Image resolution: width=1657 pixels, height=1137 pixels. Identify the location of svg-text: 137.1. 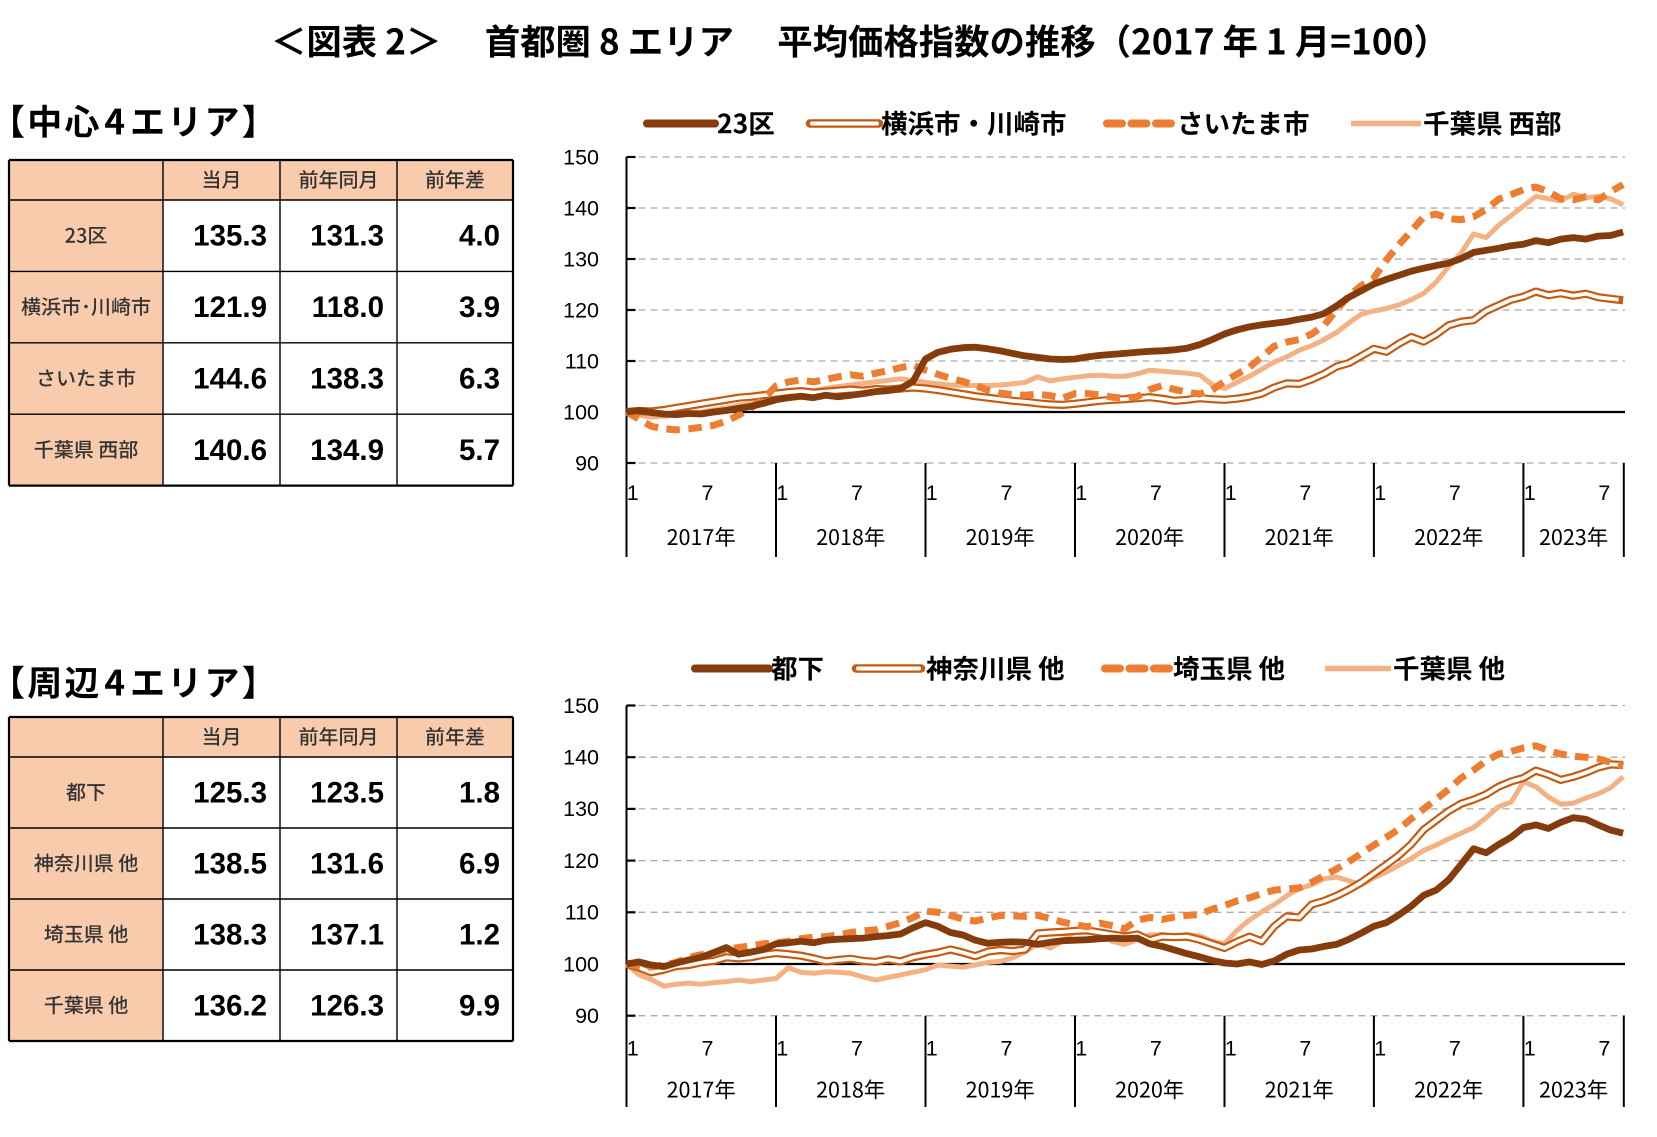
(347, 935).